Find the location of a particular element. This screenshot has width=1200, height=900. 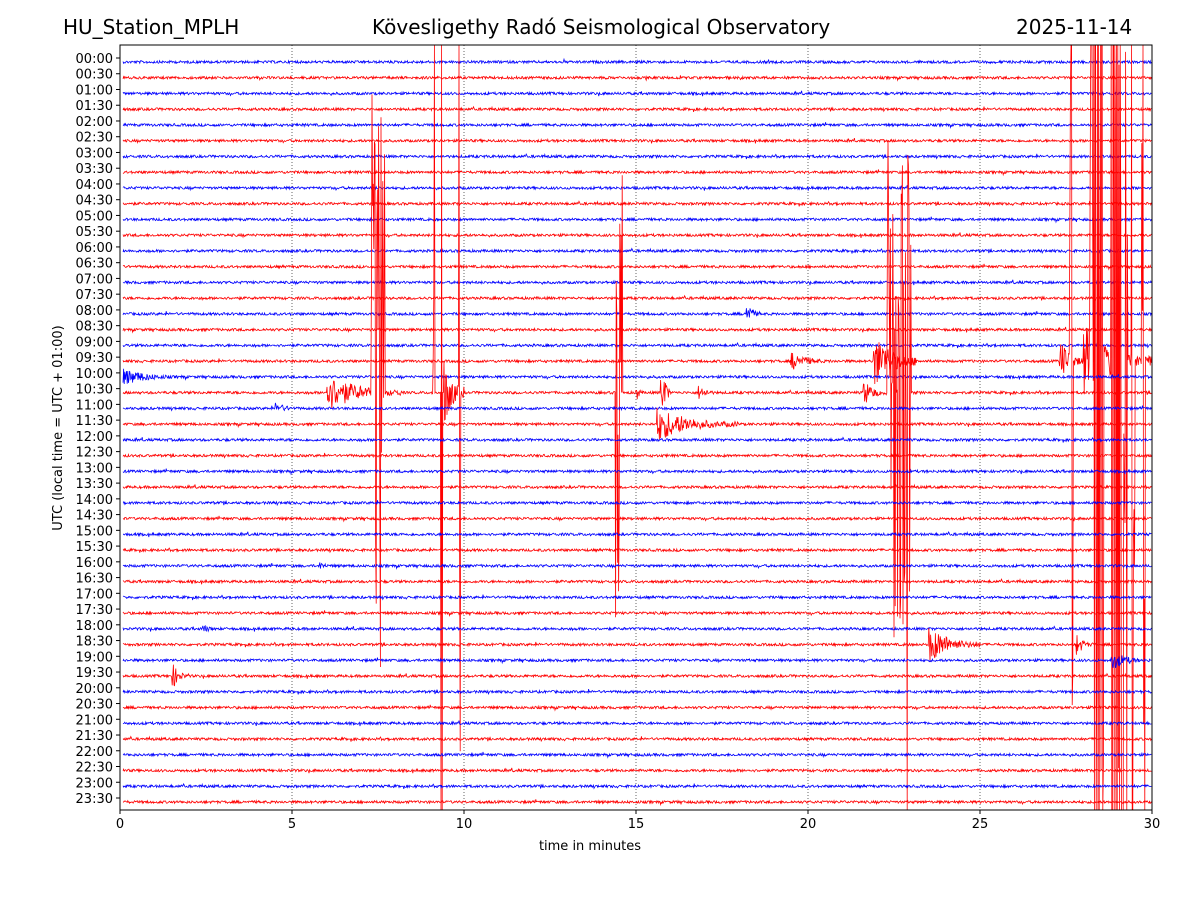

x-axis: 0 5 10 15 20 25 30 is located at coordinates (638, 821).